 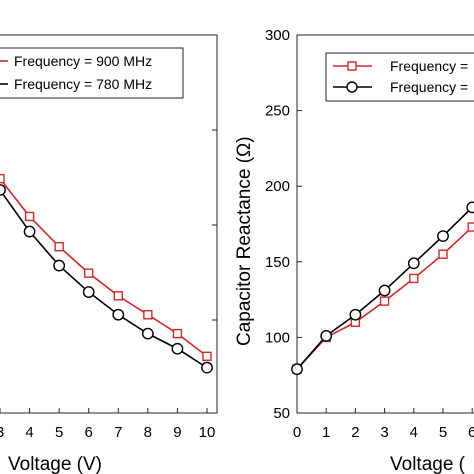 I want to click on right-x-tick-label: 4, so click(x=414, y=432).